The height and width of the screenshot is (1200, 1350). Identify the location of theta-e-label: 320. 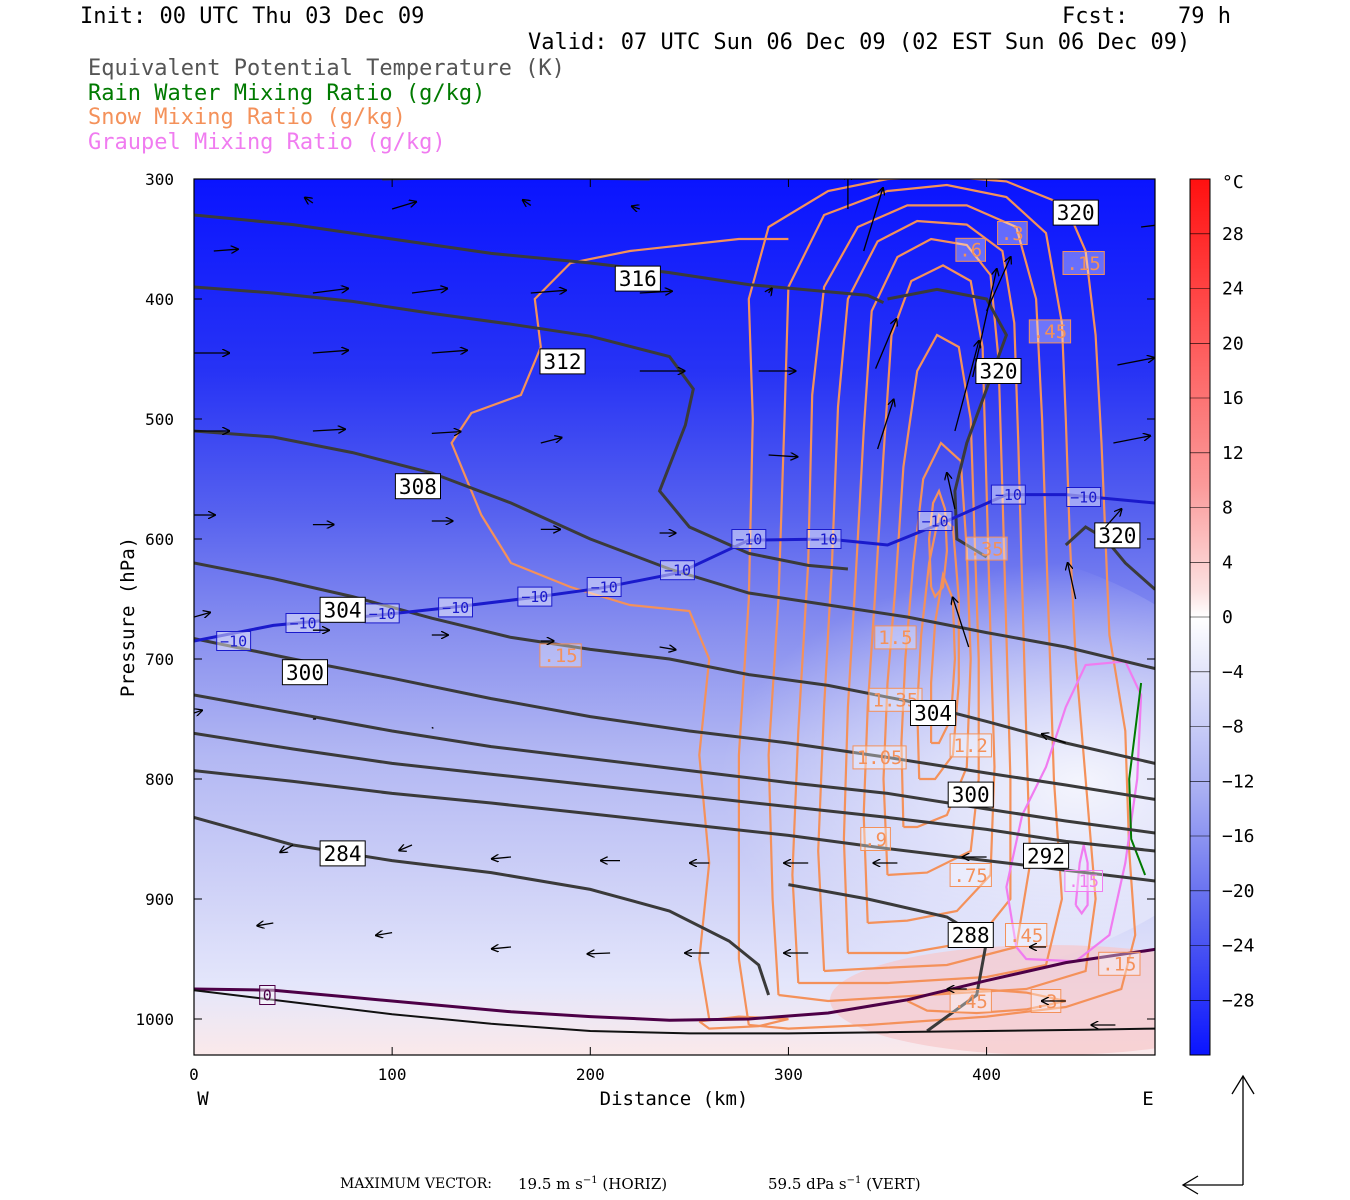
(1075, 212).